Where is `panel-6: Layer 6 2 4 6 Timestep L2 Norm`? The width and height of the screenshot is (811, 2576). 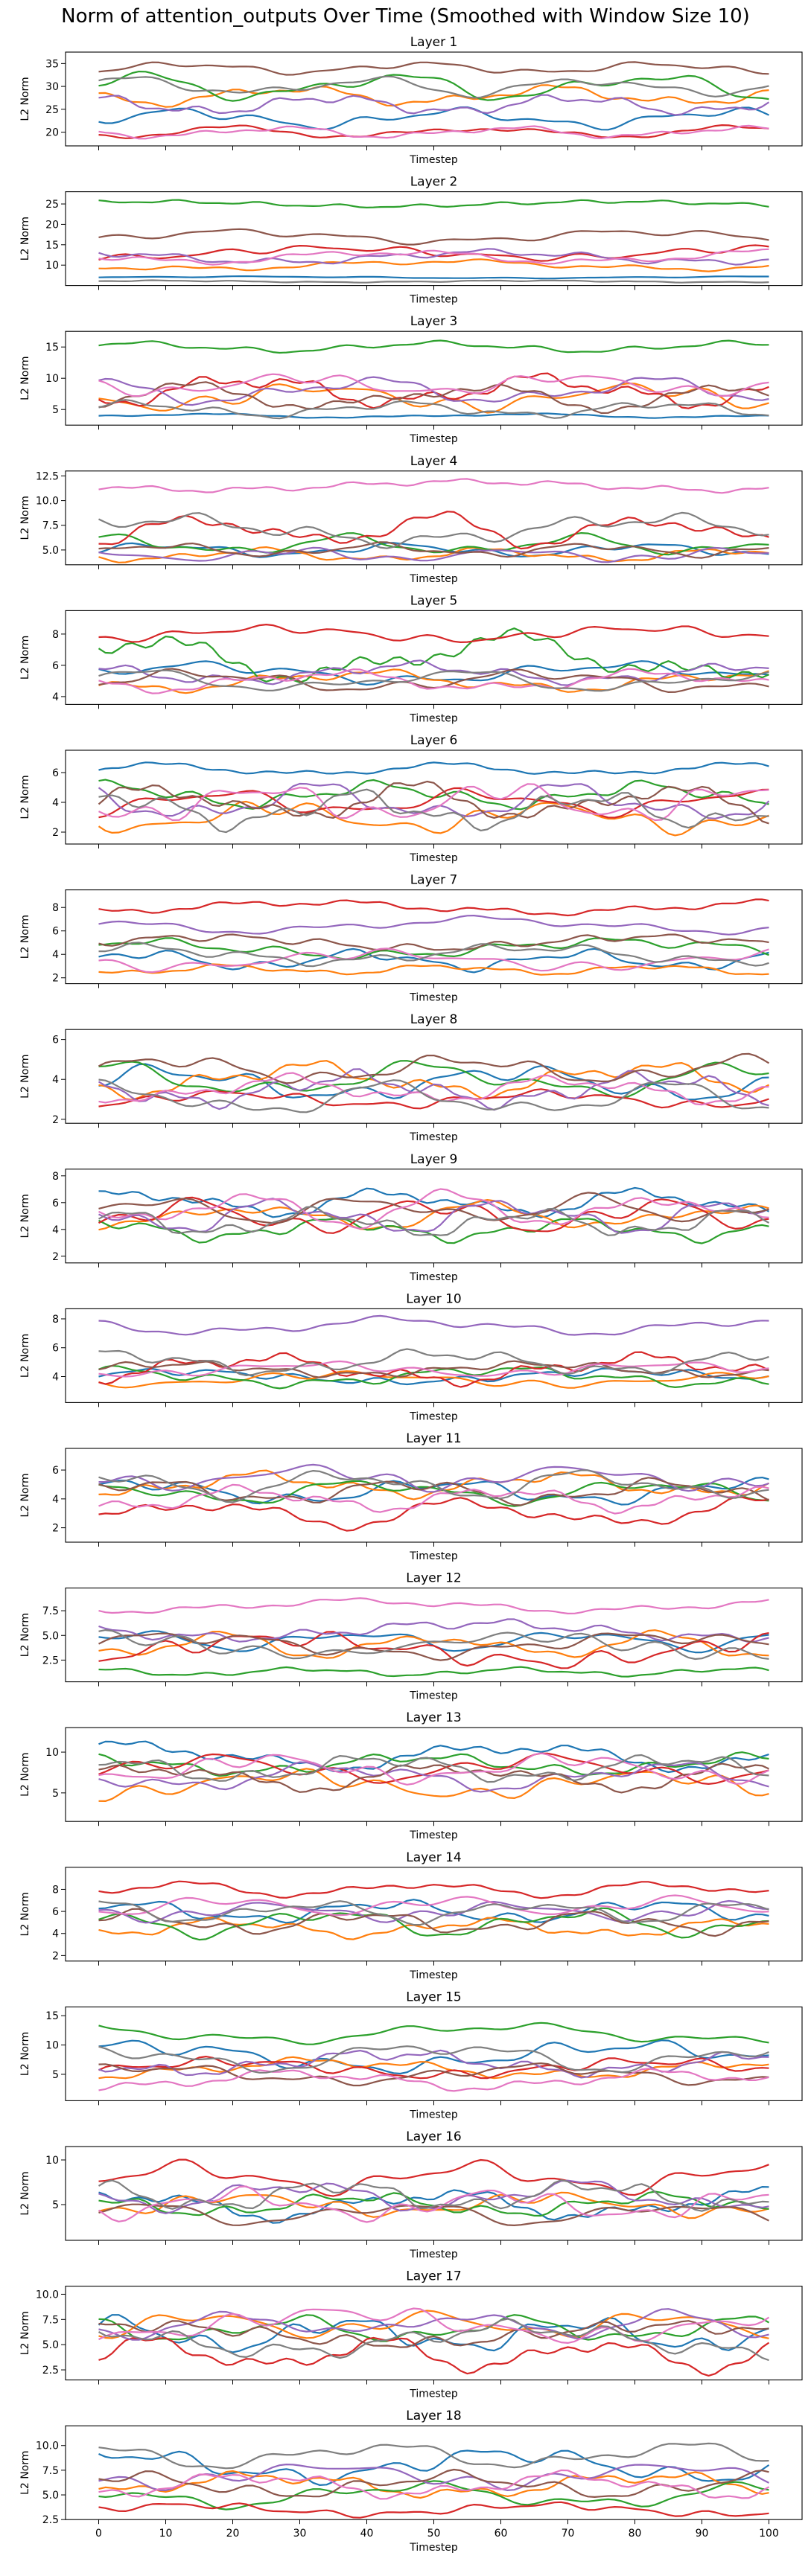 panel-6: Layer 6 2 4 6 Timestep L2 Norm is located at coordinates (411, 798).